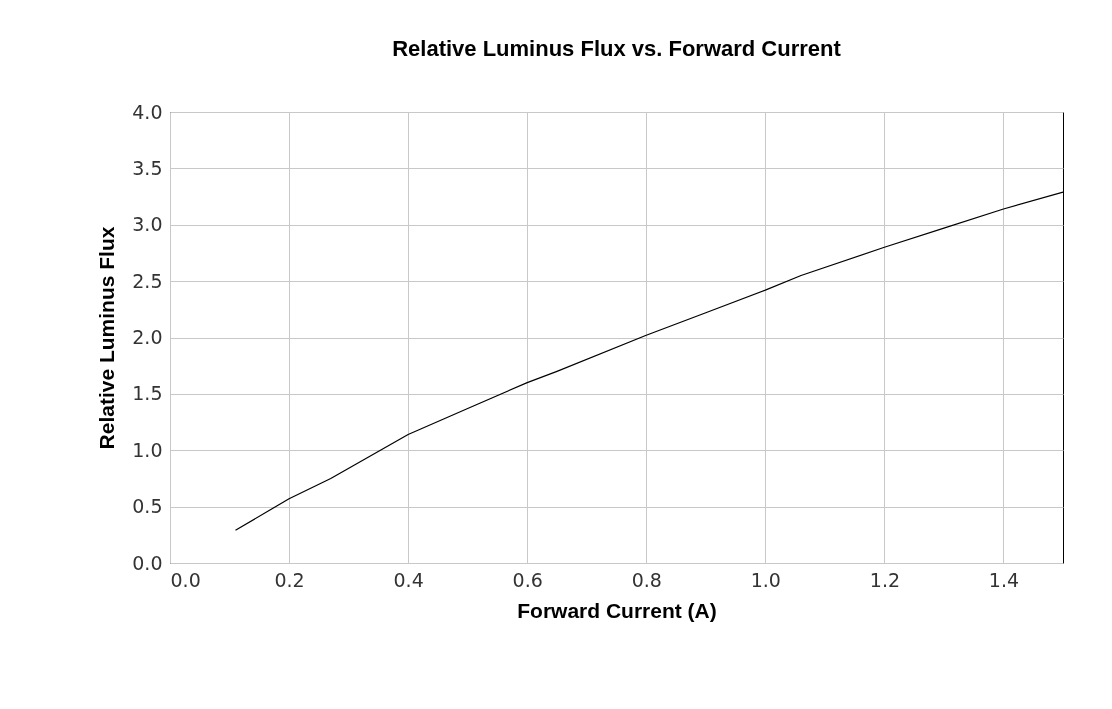  What do you see at coordinates (408, 579) in the screenshot?
I see `x-tick-label: 0.4` at bounding box center [408, 579].